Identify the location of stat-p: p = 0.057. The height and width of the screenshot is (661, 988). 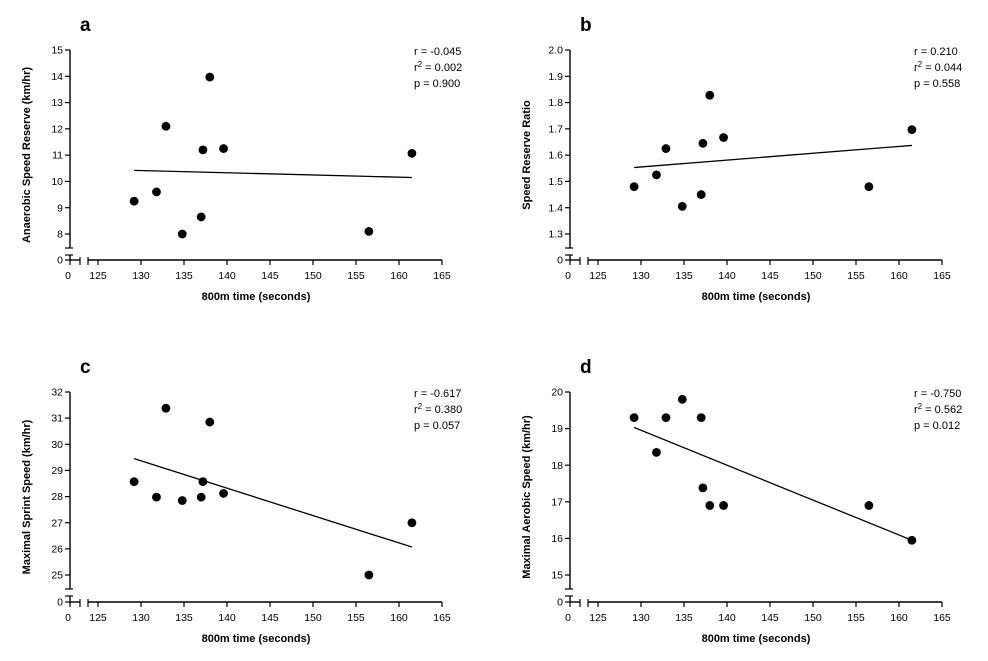
(437, 426).